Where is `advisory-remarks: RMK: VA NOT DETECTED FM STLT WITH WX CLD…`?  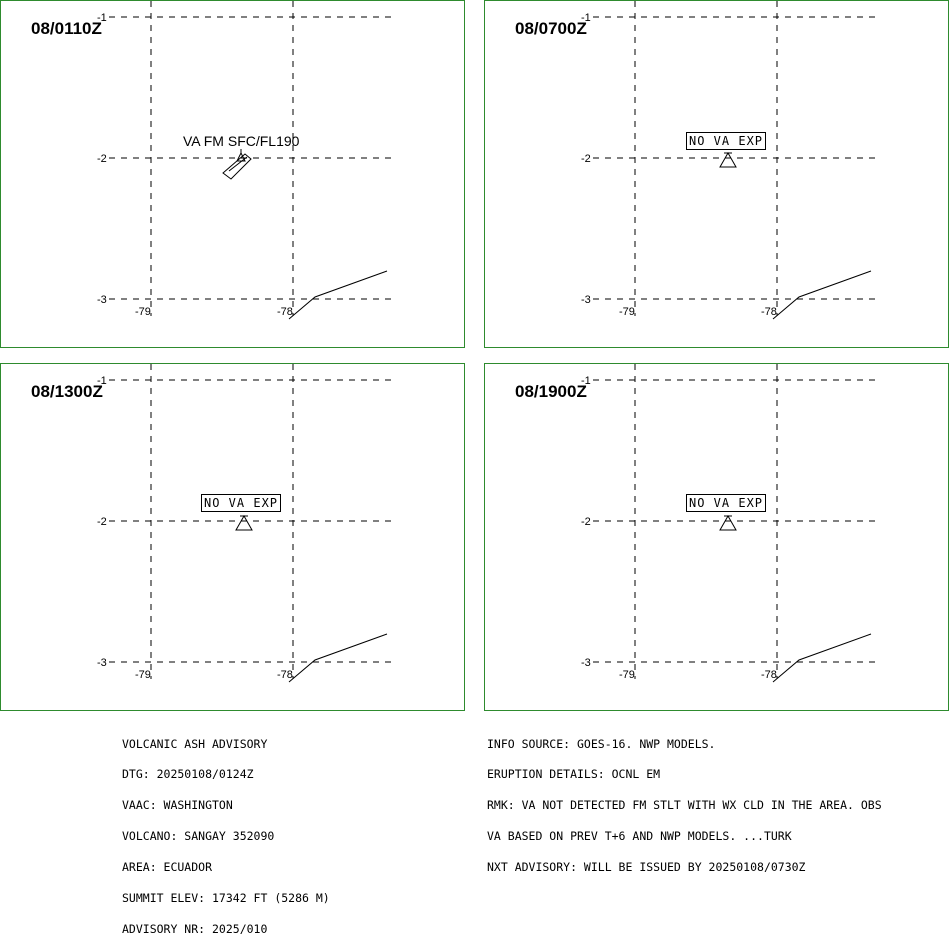 advisory-remarks: RMK: VA NOT DETECTED FM STLT WITH WX CLD… is located at coordinates (684, 805).